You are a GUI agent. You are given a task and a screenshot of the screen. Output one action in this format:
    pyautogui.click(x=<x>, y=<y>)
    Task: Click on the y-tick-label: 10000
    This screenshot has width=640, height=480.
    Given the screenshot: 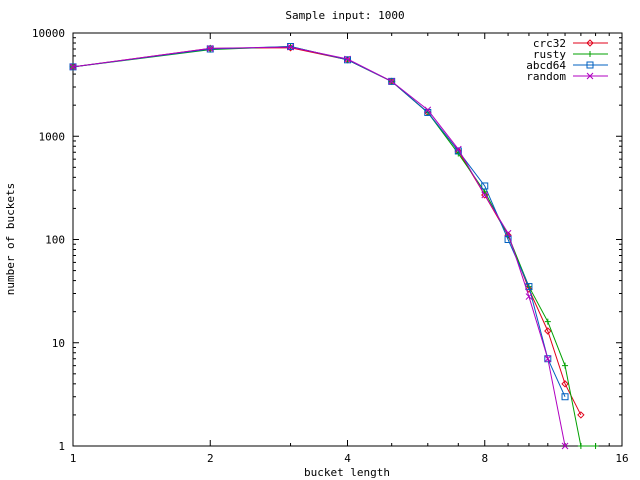 What is the action you would take?
    pyautogui.click(x=48, y=33)
    